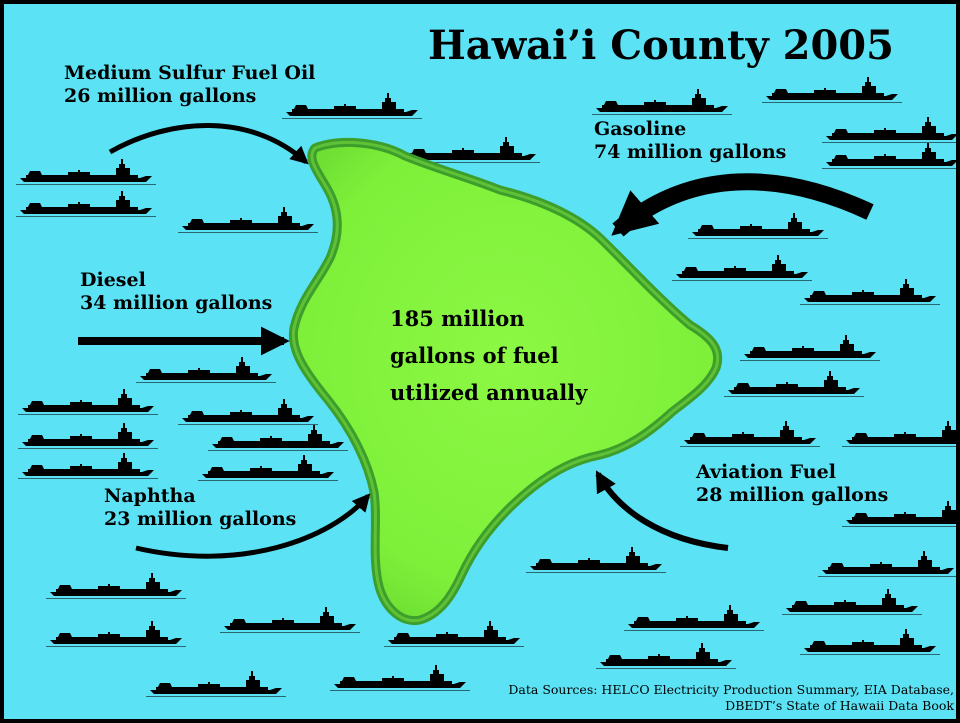 The height and width of the screenshot is (723, 960). I want to click on page-title: Hawai’i County 2005, so click(661, 45).